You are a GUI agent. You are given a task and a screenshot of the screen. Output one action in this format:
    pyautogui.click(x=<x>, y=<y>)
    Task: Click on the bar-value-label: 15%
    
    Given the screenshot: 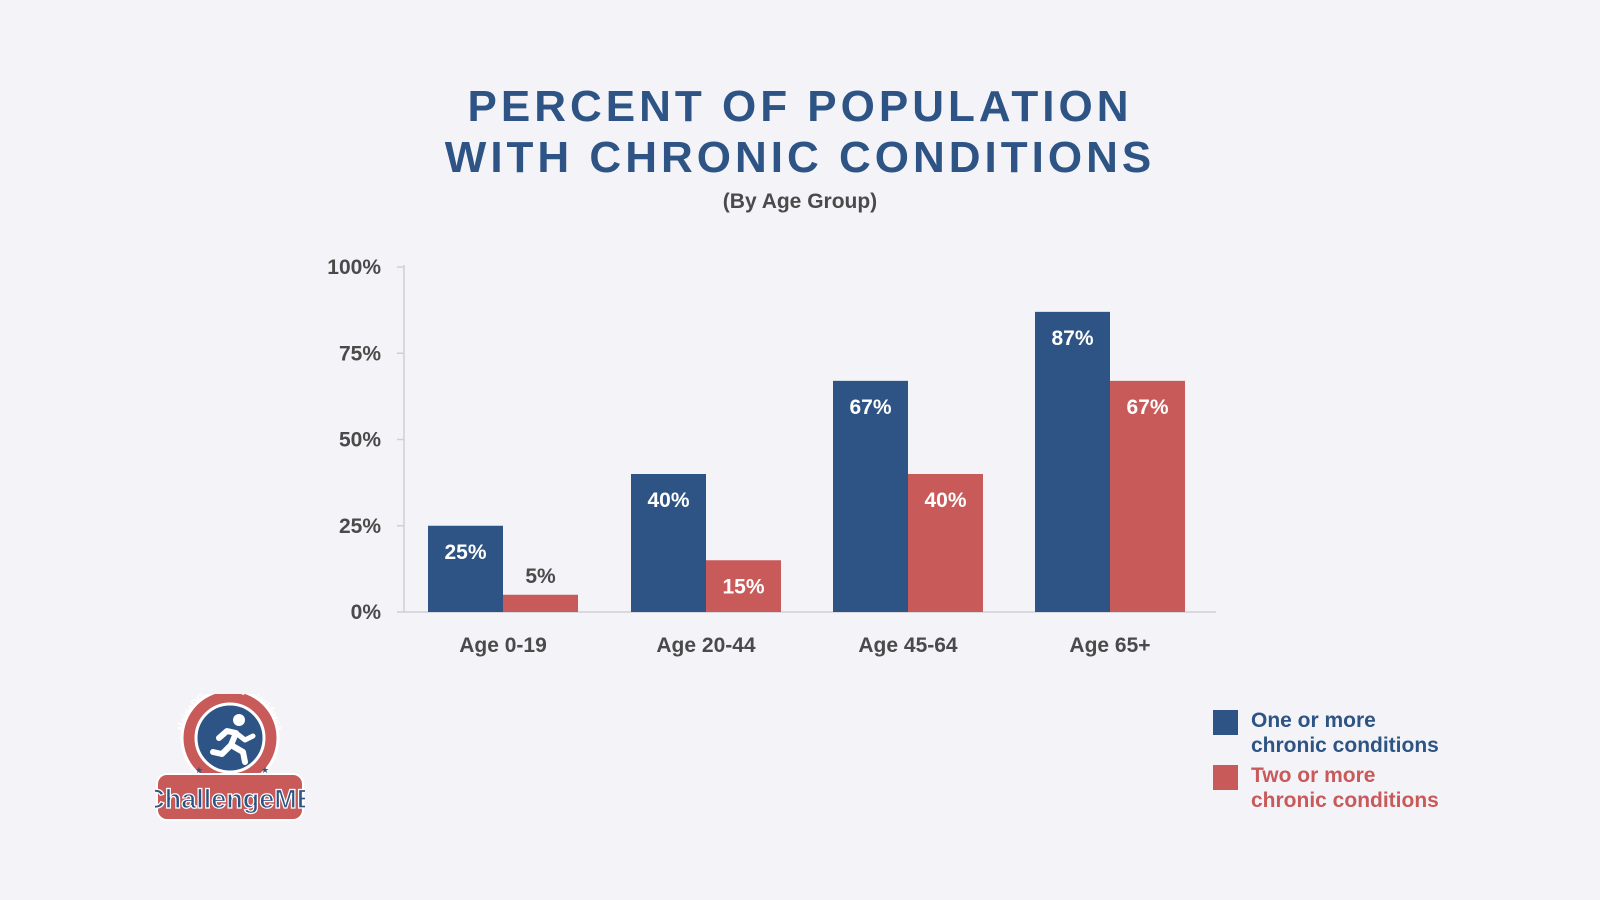 What is the action you would take?
    pyautogui.click(x=743, y=586)
    